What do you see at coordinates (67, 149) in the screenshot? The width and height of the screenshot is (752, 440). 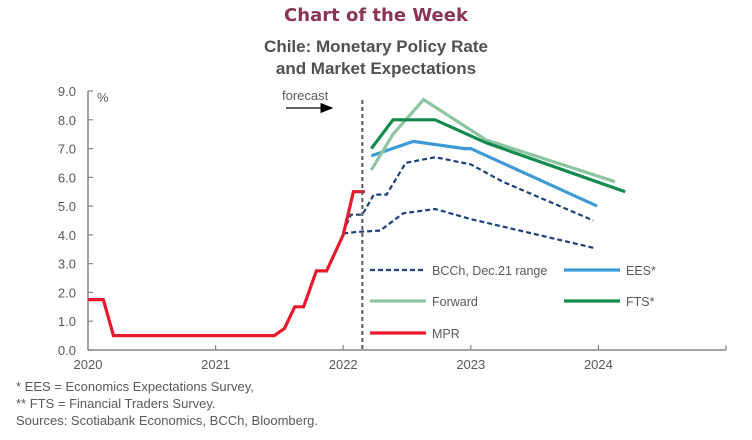 I see `y-tick-label: 7.0` at bounding box center [67, 149].